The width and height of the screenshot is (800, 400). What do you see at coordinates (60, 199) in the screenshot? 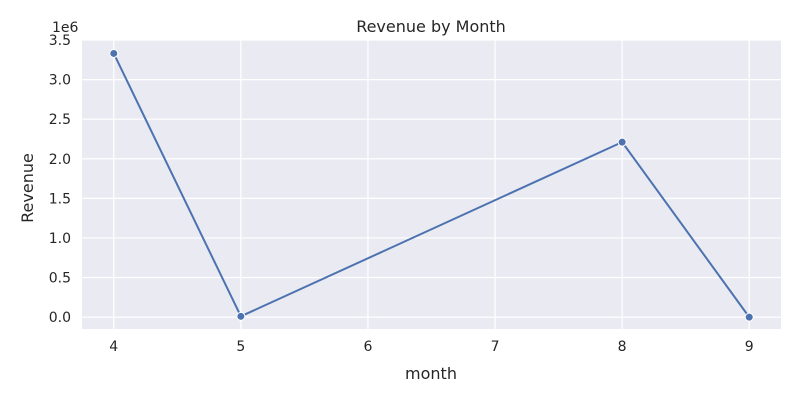
I see `y-tick-label: 1.5` at bounding box center [60, 199].